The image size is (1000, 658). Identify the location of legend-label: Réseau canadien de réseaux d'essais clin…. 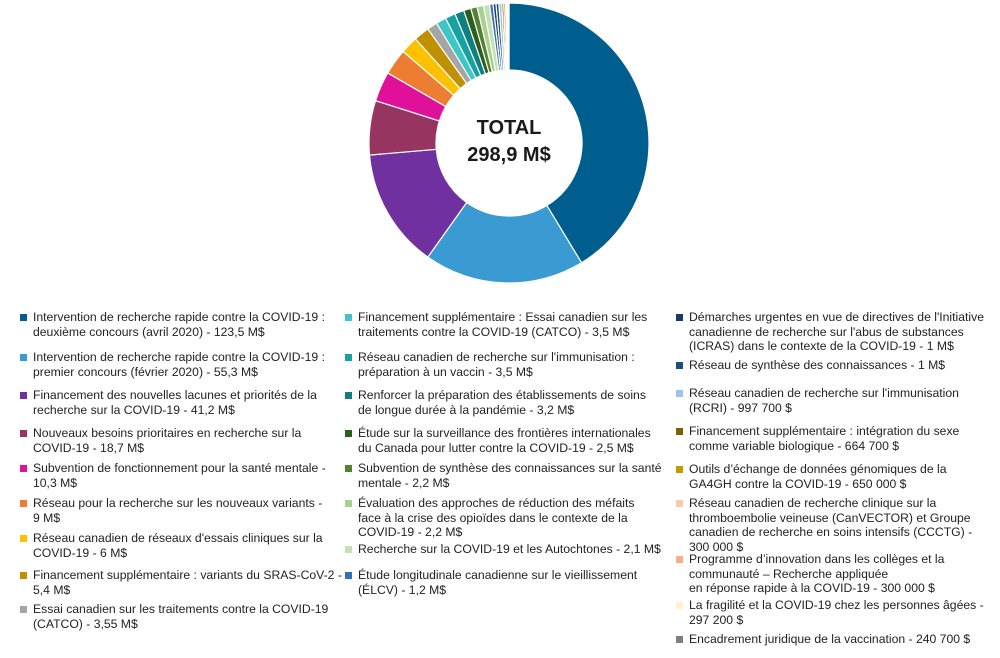
(178, 545).